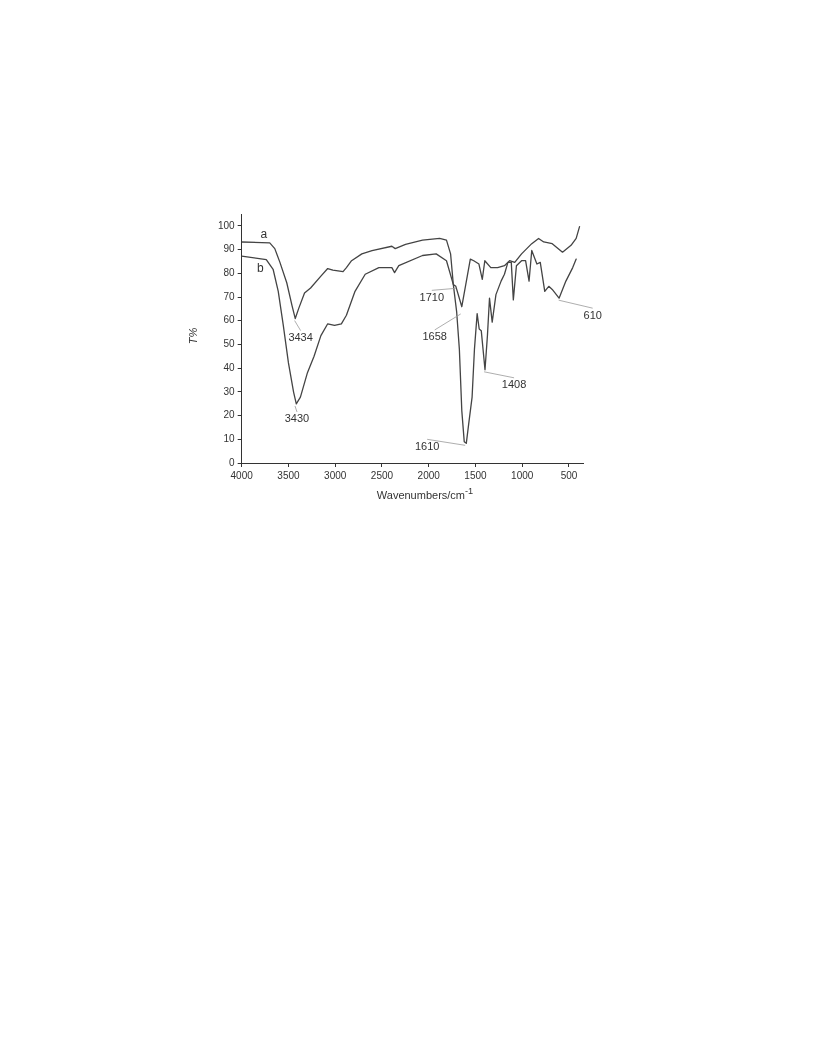 The height and width of the screenshot is (1056, 816). I want to click on y-tick-label: 80, so click(229, 273).